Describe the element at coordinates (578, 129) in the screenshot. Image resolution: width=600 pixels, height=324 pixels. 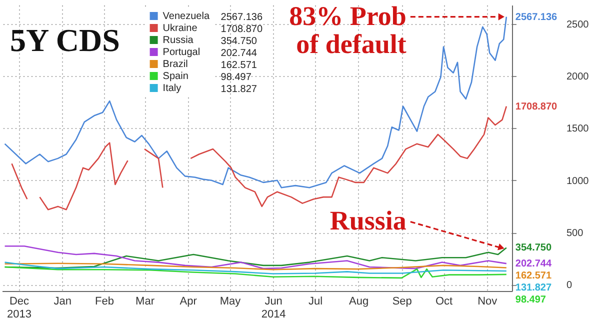
I see `y-tick-label: 1500` at that location.